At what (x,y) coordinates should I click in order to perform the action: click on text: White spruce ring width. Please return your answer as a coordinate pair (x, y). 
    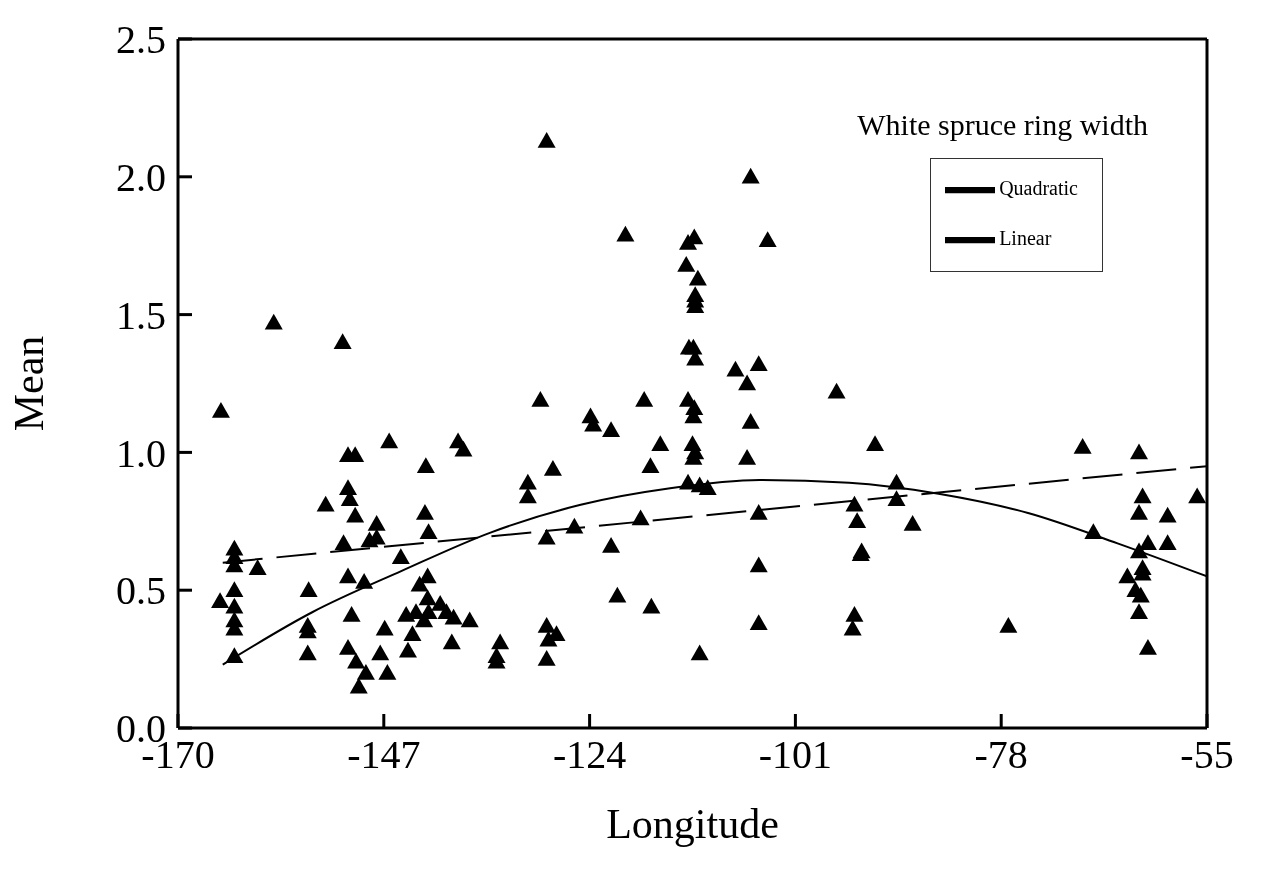
    Looking at the image, I should click on (1002, 125).